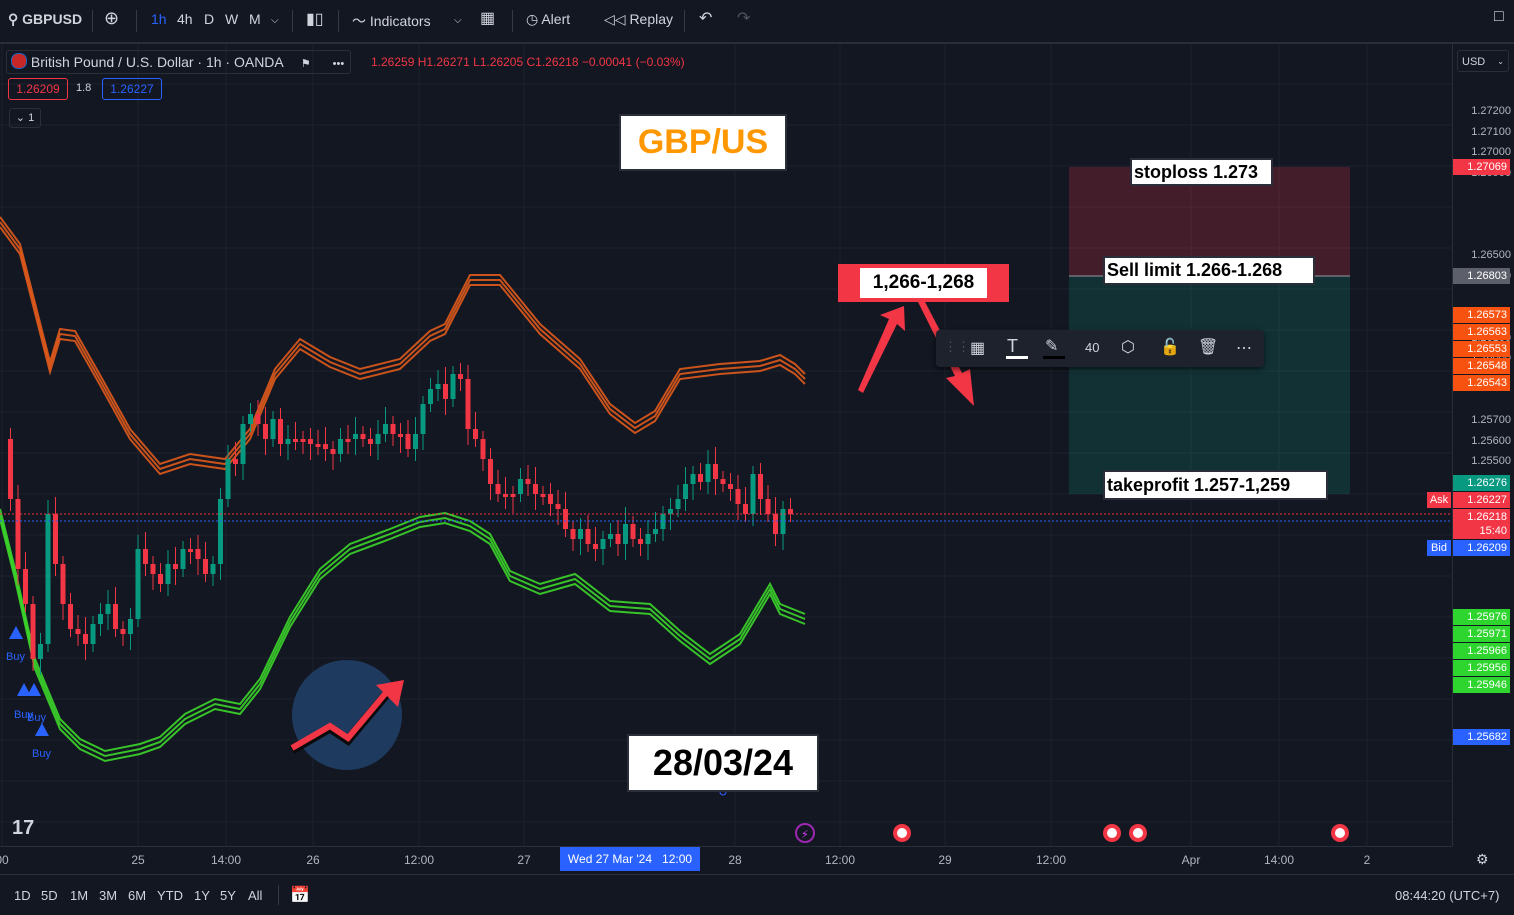 This screenshot has width=1514, height=915. I want to click on more-icon: ⋯, so click(1244, 348).